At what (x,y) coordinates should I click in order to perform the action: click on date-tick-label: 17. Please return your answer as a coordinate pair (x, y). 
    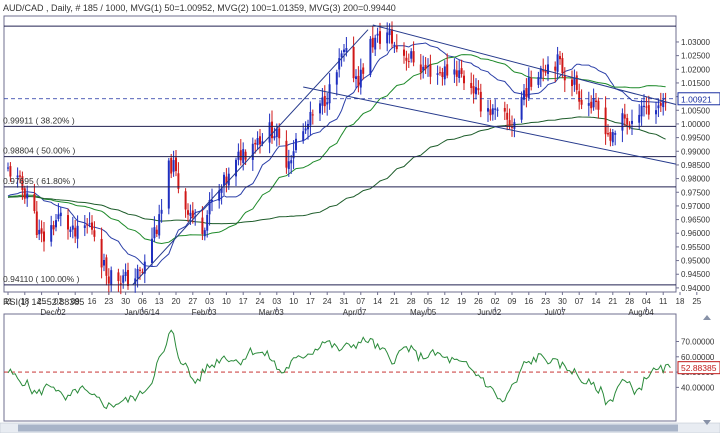
    Looking at the image, I should click on (243, 301).